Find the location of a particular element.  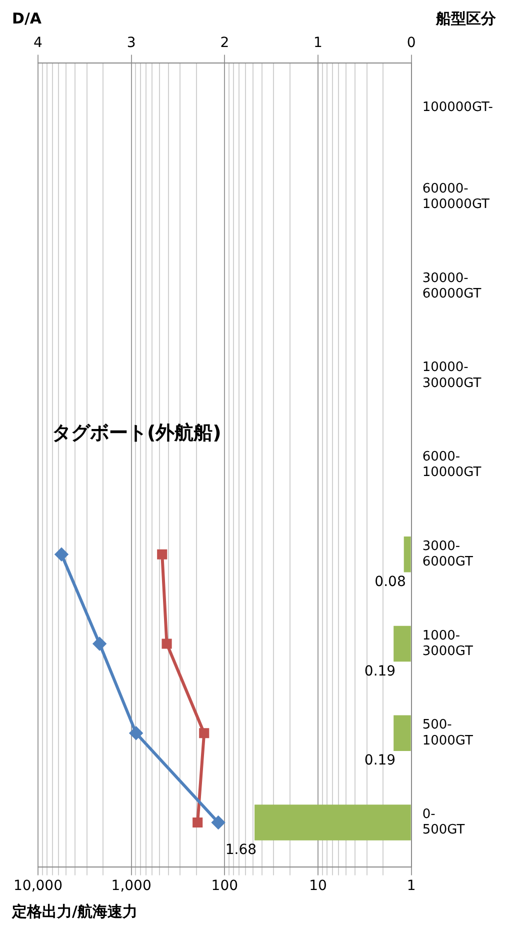

y-tick-label: 1000-3000GT is located at coordinates (448, 643).